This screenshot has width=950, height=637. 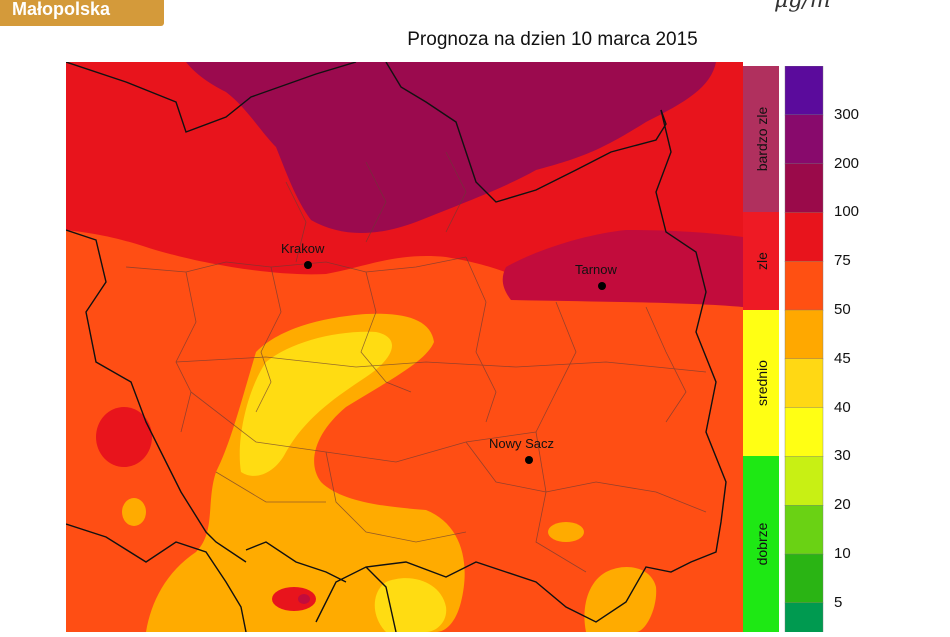 What do you see at coordinates (321, 586) in the screenshot?
I see `country-border-south` at bounding box center [321, 586].